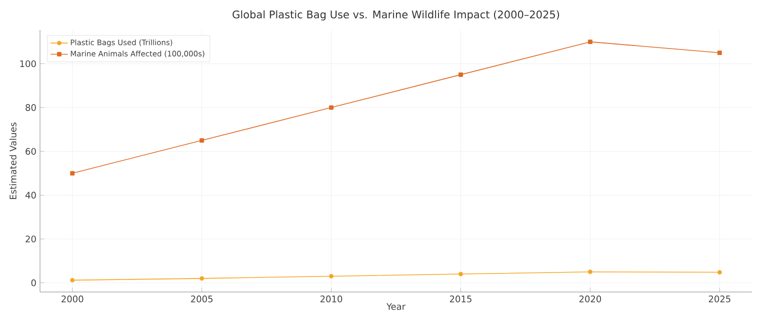 The width and height of the screenshot is (758, 322). I want to click on y-tick-label: 20, so click(31, 239).